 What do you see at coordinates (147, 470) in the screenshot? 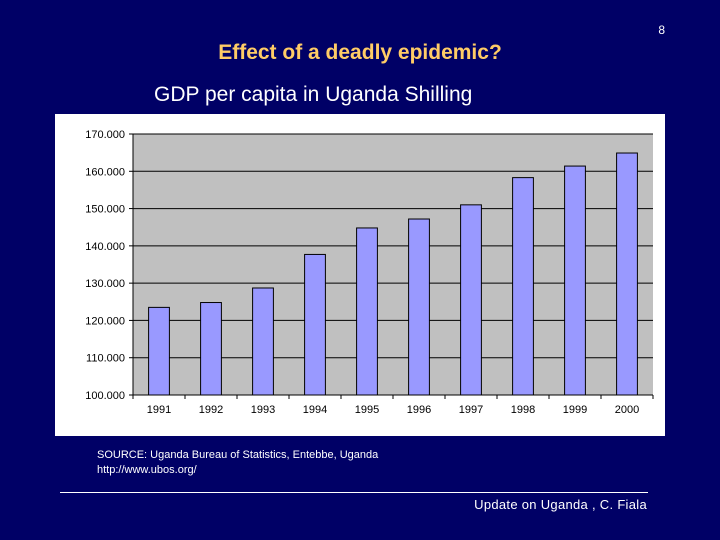
I see `source-url: http://www.ubos.org/` at bounding box center [147, 470].